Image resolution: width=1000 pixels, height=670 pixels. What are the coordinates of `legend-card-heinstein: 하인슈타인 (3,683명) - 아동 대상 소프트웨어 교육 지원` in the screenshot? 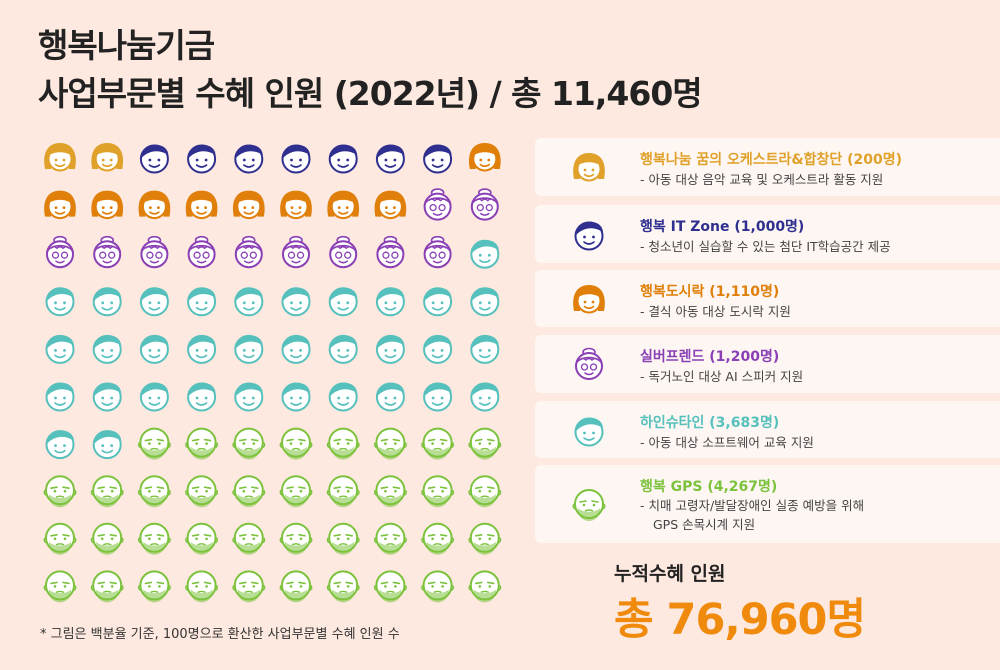 It's located at (767, 429).